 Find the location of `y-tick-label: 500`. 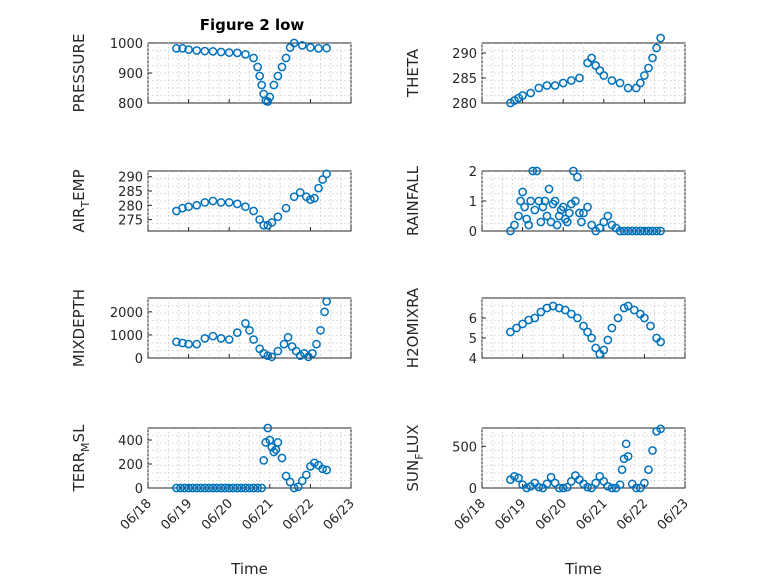

y-tick-label: 500 is located at coordinates (464, 447).